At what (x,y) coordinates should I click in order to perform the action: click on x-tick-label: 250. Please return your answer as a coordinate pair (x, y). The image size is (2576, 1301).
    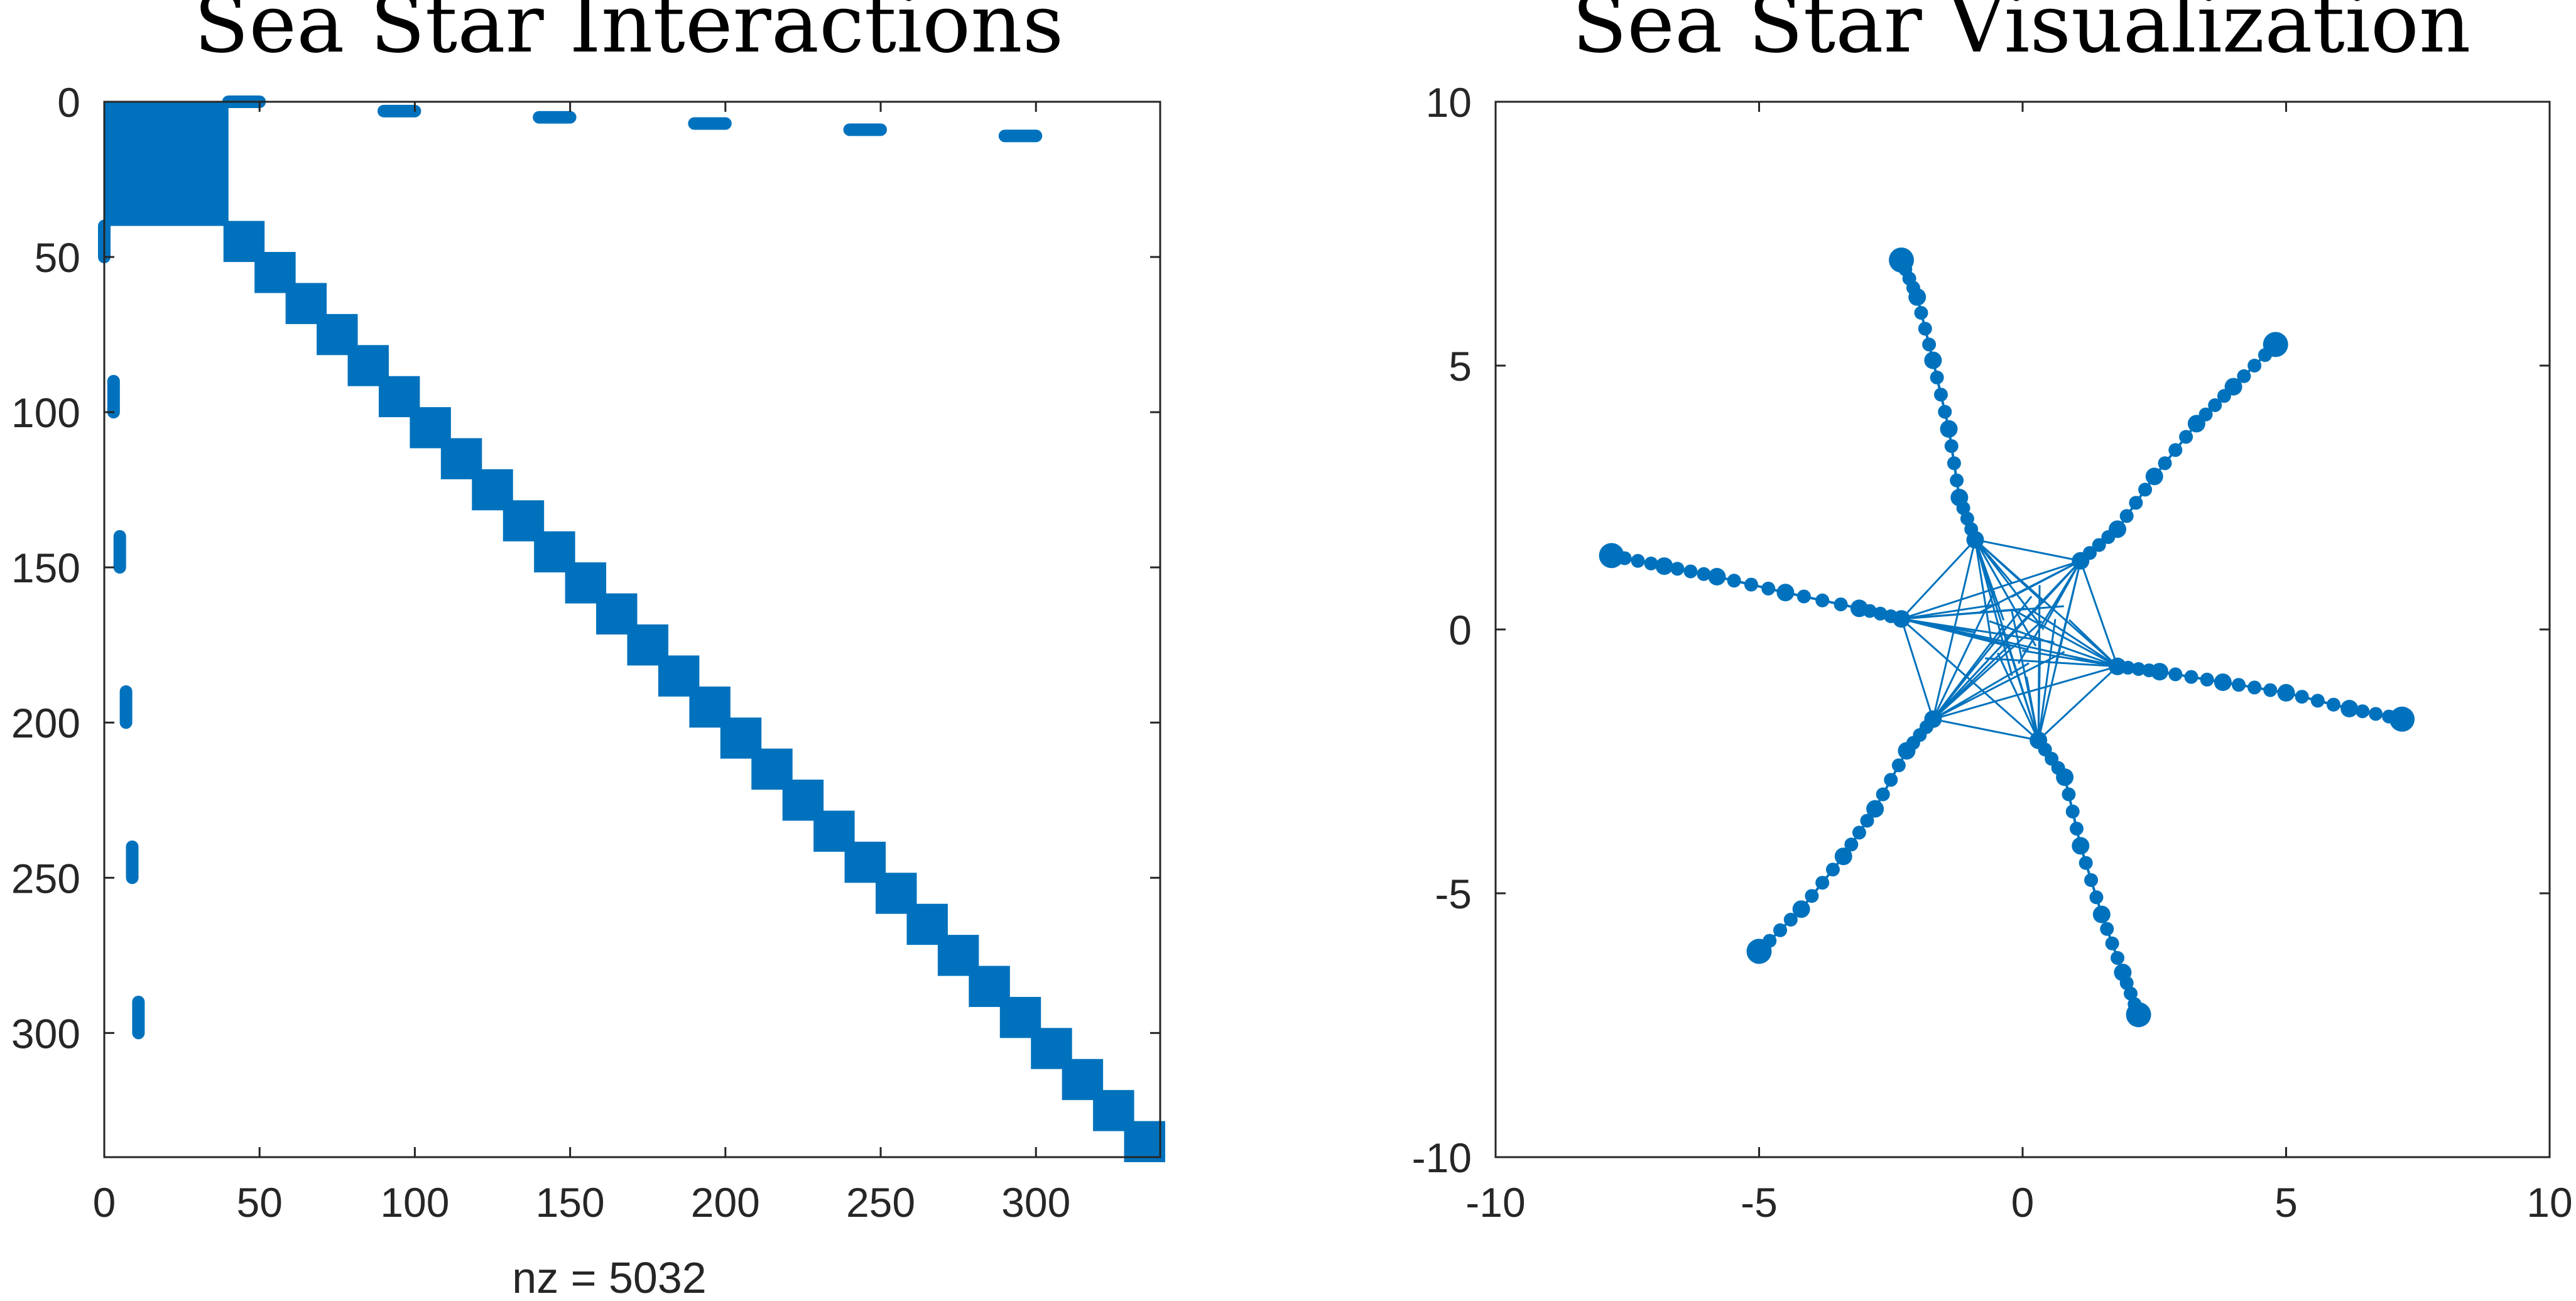
    Looking at the image, I should click on (880, 1202).